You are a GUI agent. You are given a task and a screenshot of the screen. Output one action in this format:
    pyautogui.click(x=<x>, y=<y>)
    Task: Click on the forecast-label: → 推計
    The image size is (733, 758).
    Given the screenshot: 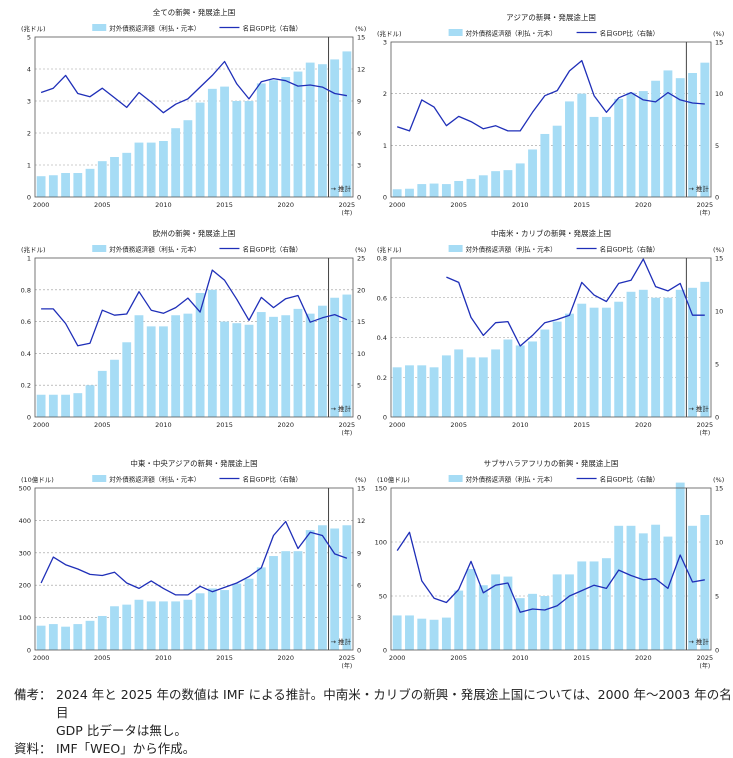 What is the action you would take?
    pyautogui.click(x=698, y=641)
    